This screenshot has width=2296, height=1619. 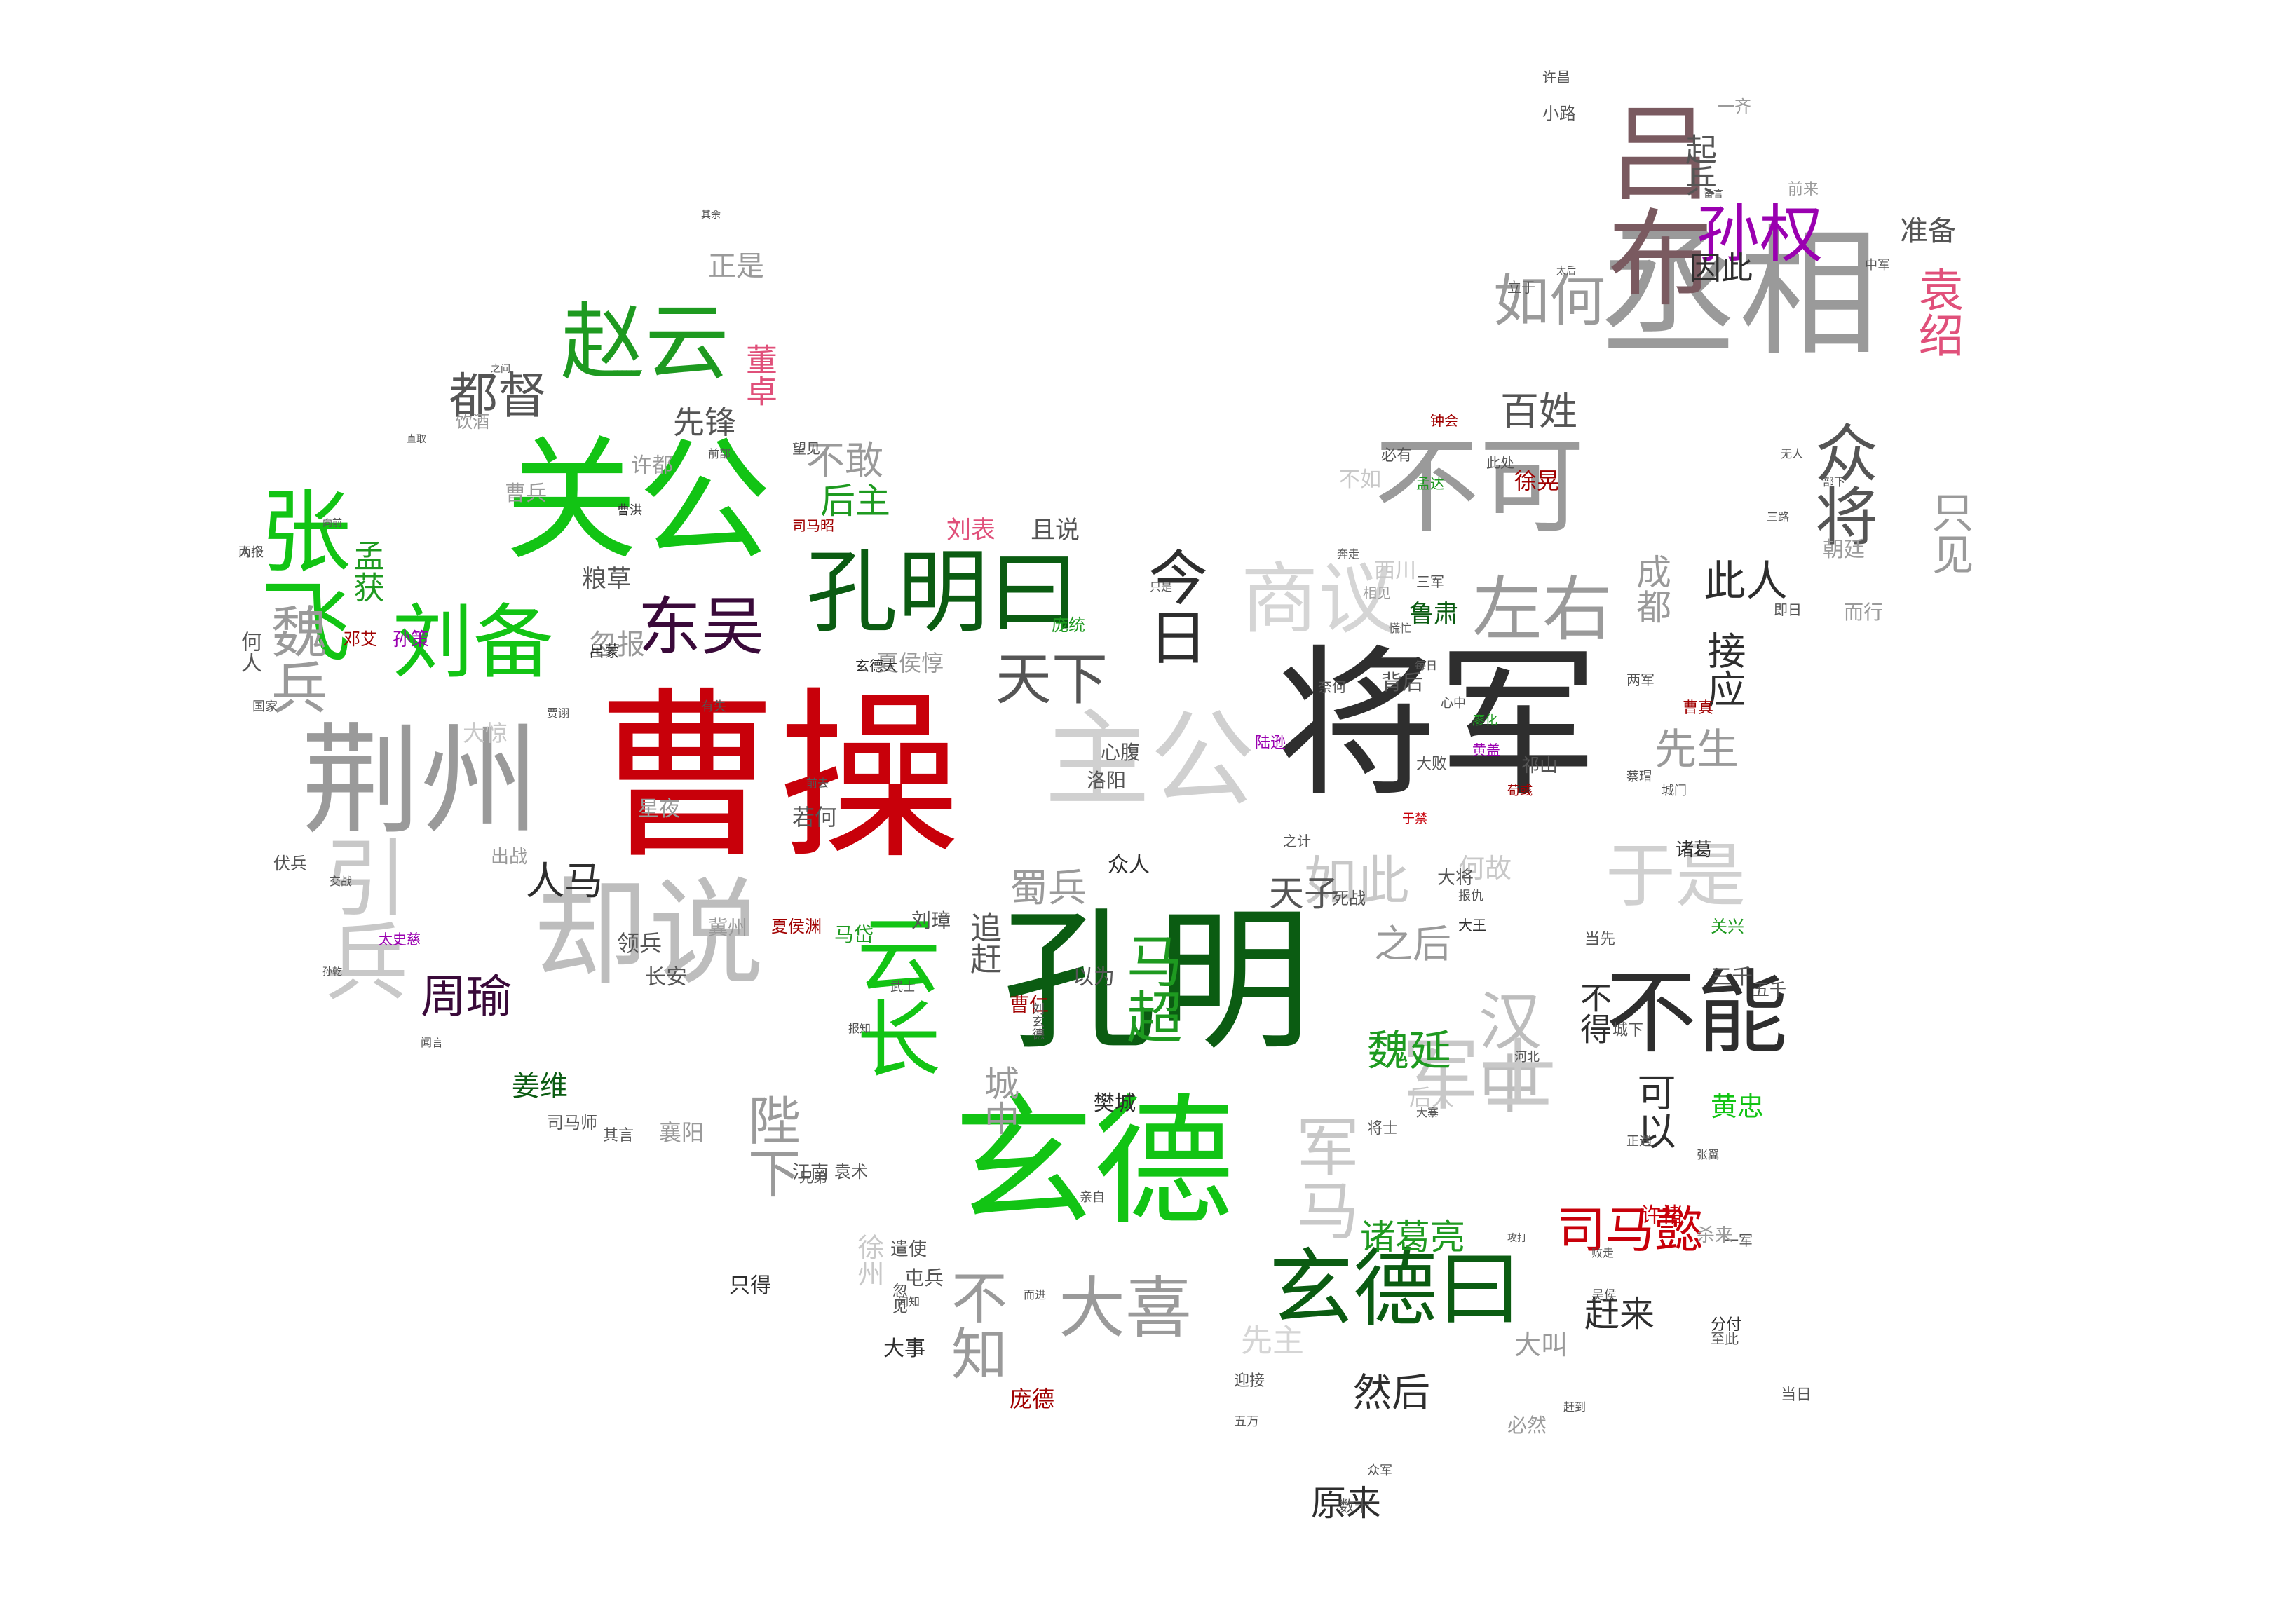 I want to click on word-cloud-word: 将军, so click(x=1437, y=725).